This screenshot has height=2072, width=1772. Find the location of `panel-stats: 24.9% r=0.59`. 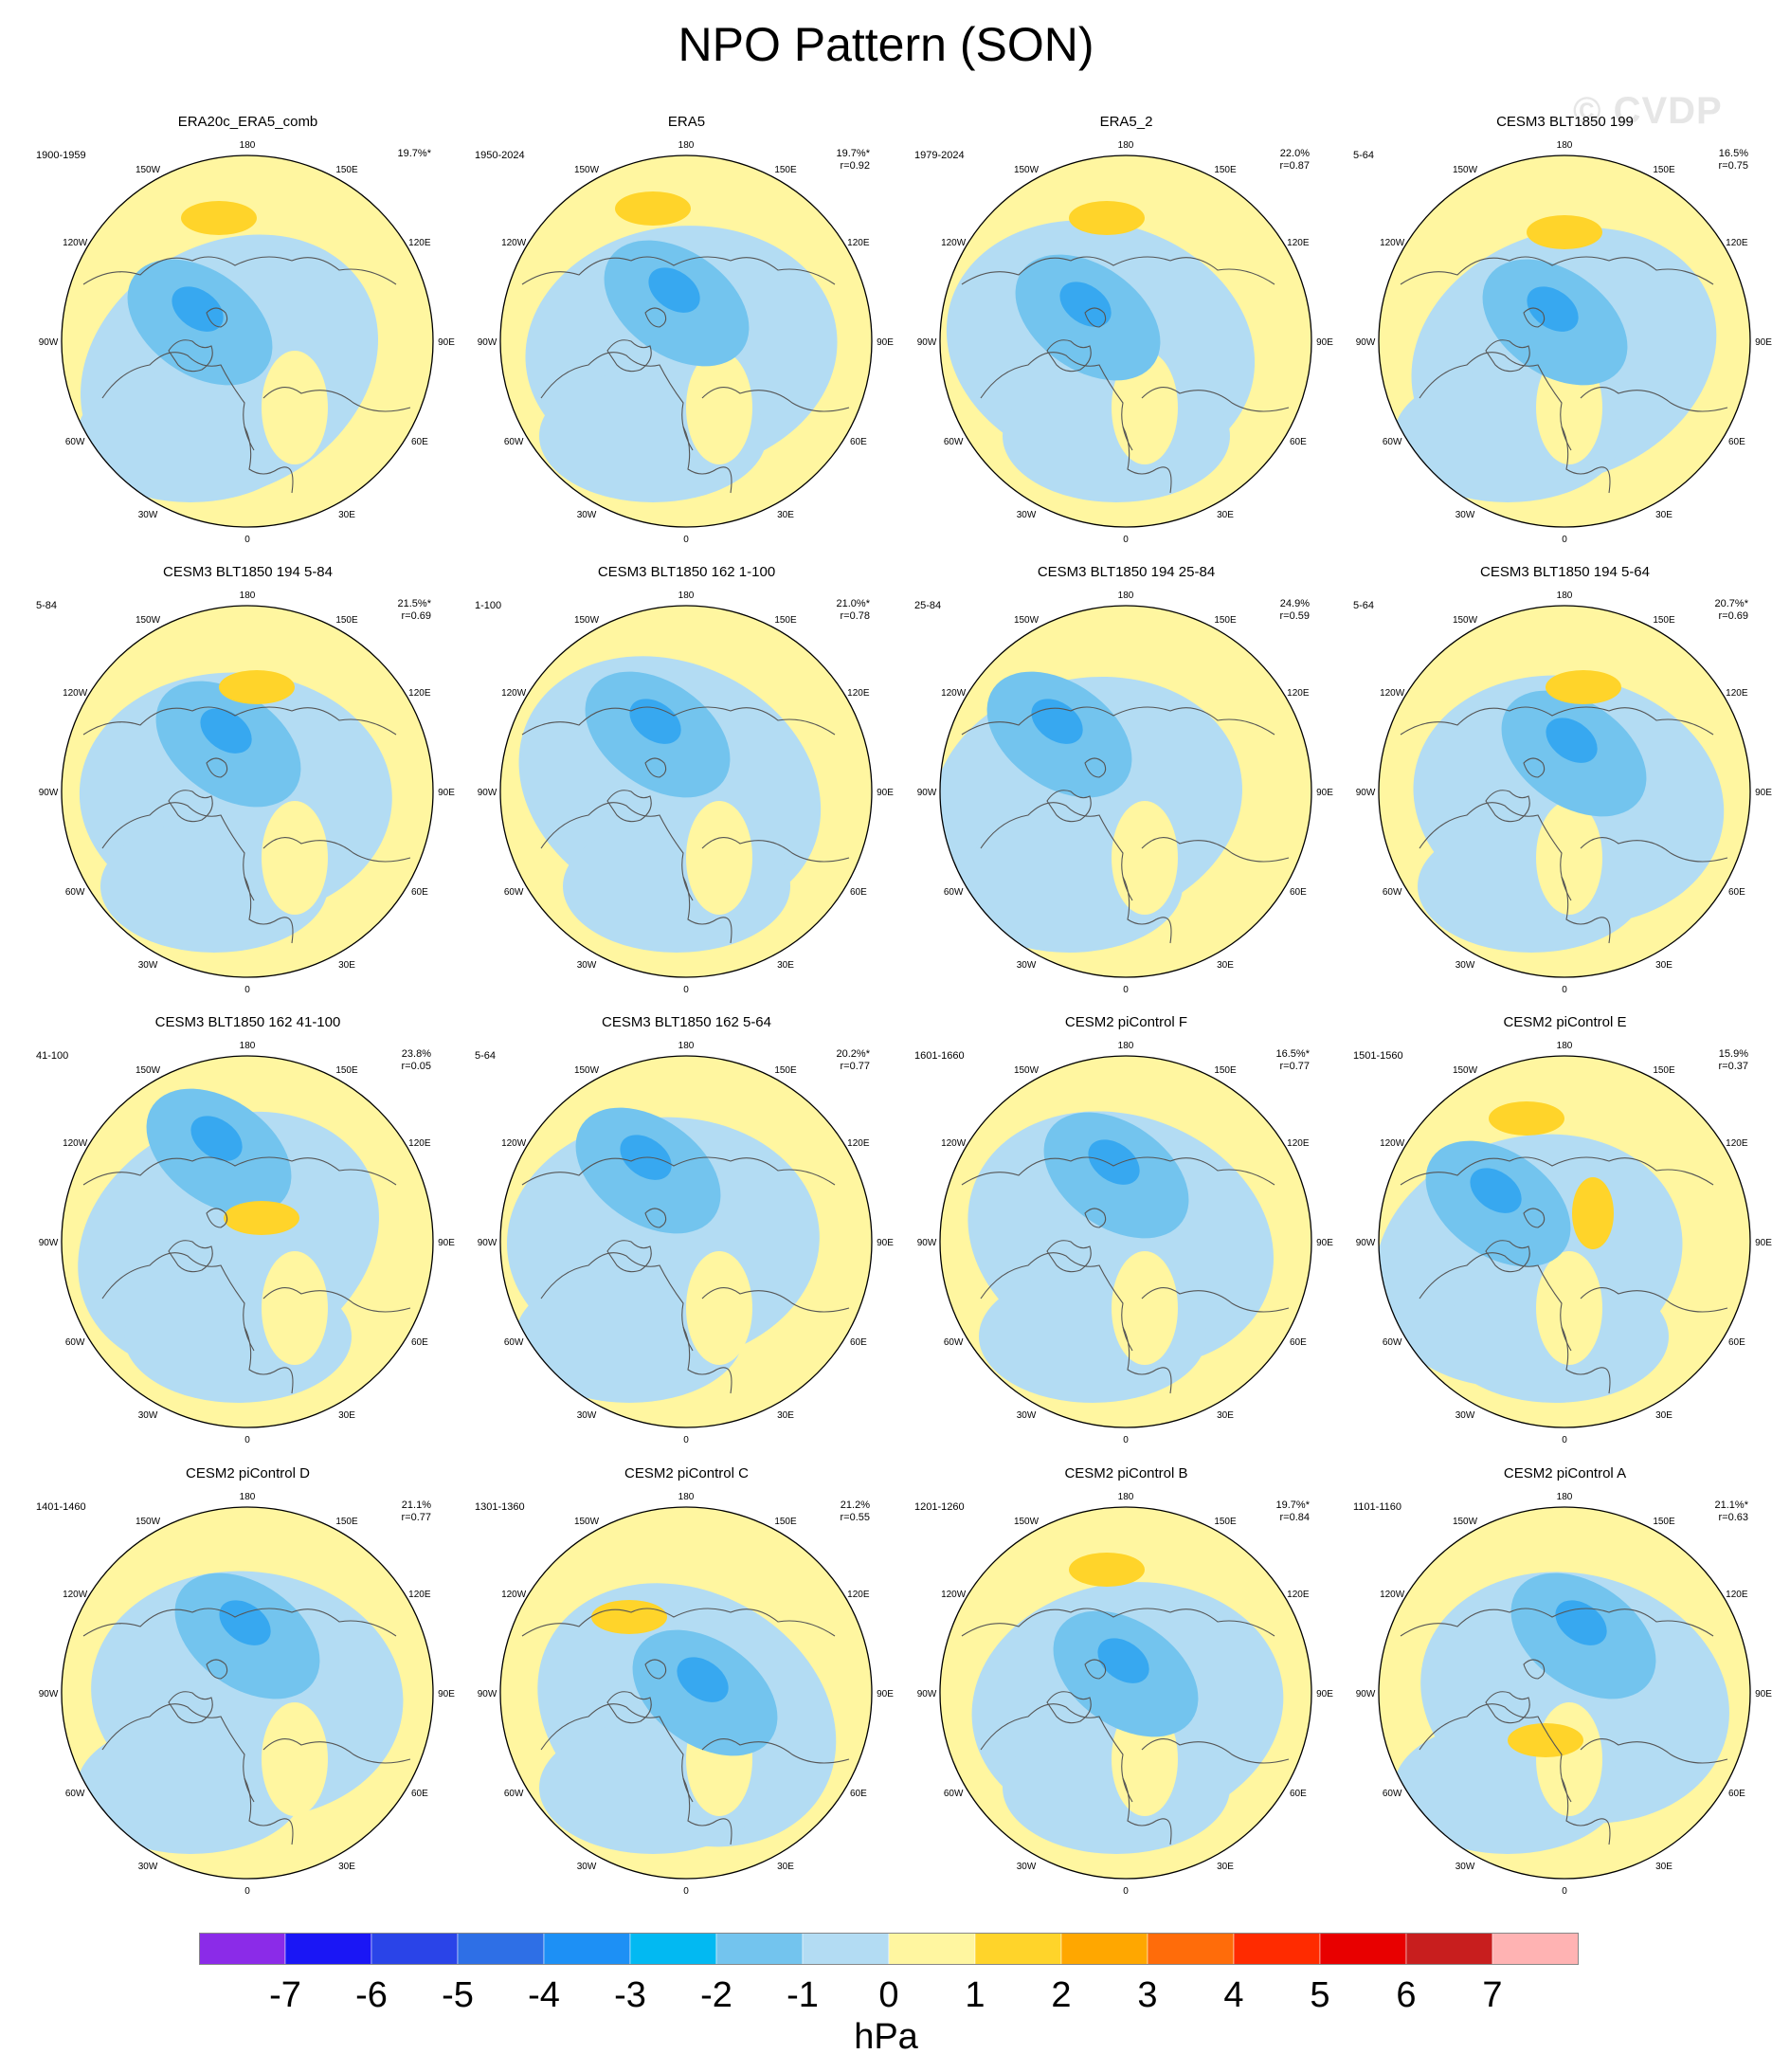

panel-stats: 24.9% r=0.59 is located at coordinates (1295, 610).